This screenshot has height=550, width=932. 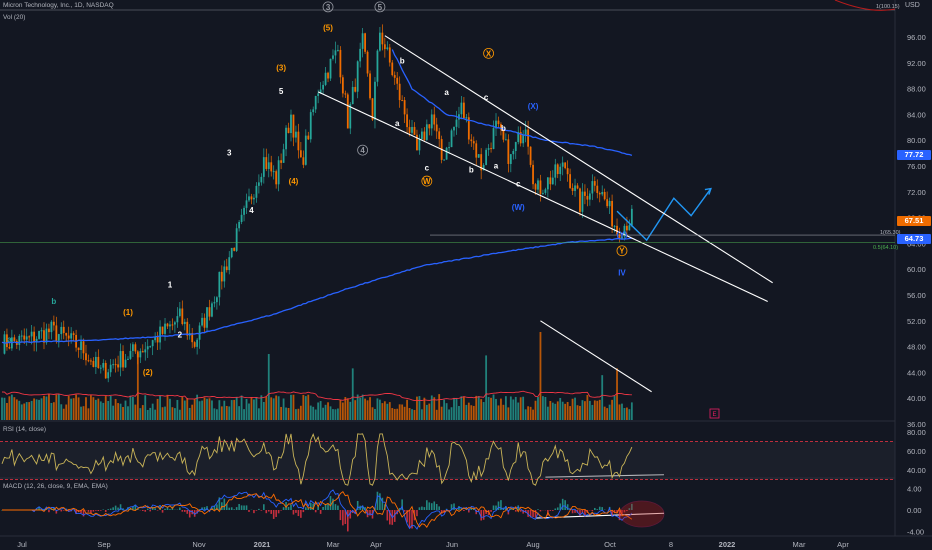 I want to click on rsi-tick-label: 80.00, so click(x=916, y=432).